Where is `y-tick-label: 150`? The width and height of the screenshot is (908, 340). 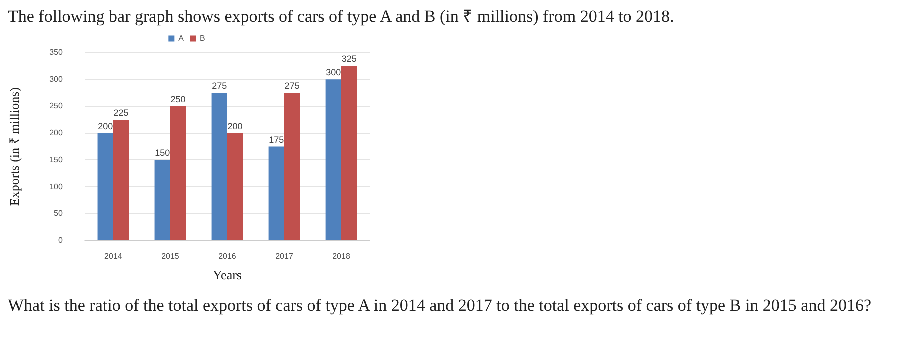 y-tick-label: 150 is located at coordinates (57, 159).